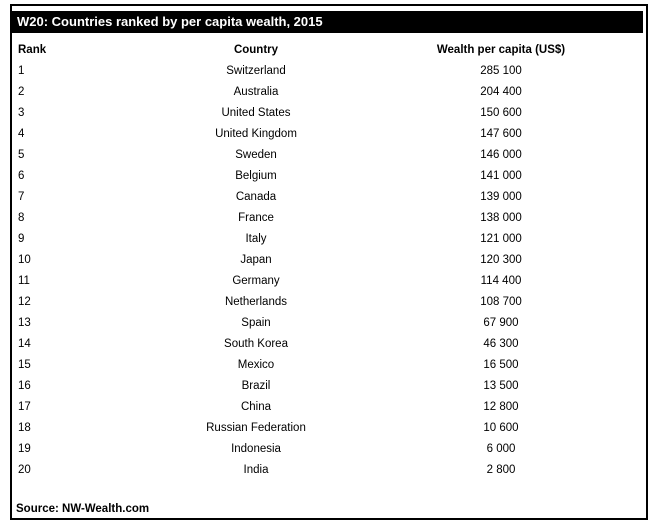  I want to click on country-cell: Canada, so click(256, 196).